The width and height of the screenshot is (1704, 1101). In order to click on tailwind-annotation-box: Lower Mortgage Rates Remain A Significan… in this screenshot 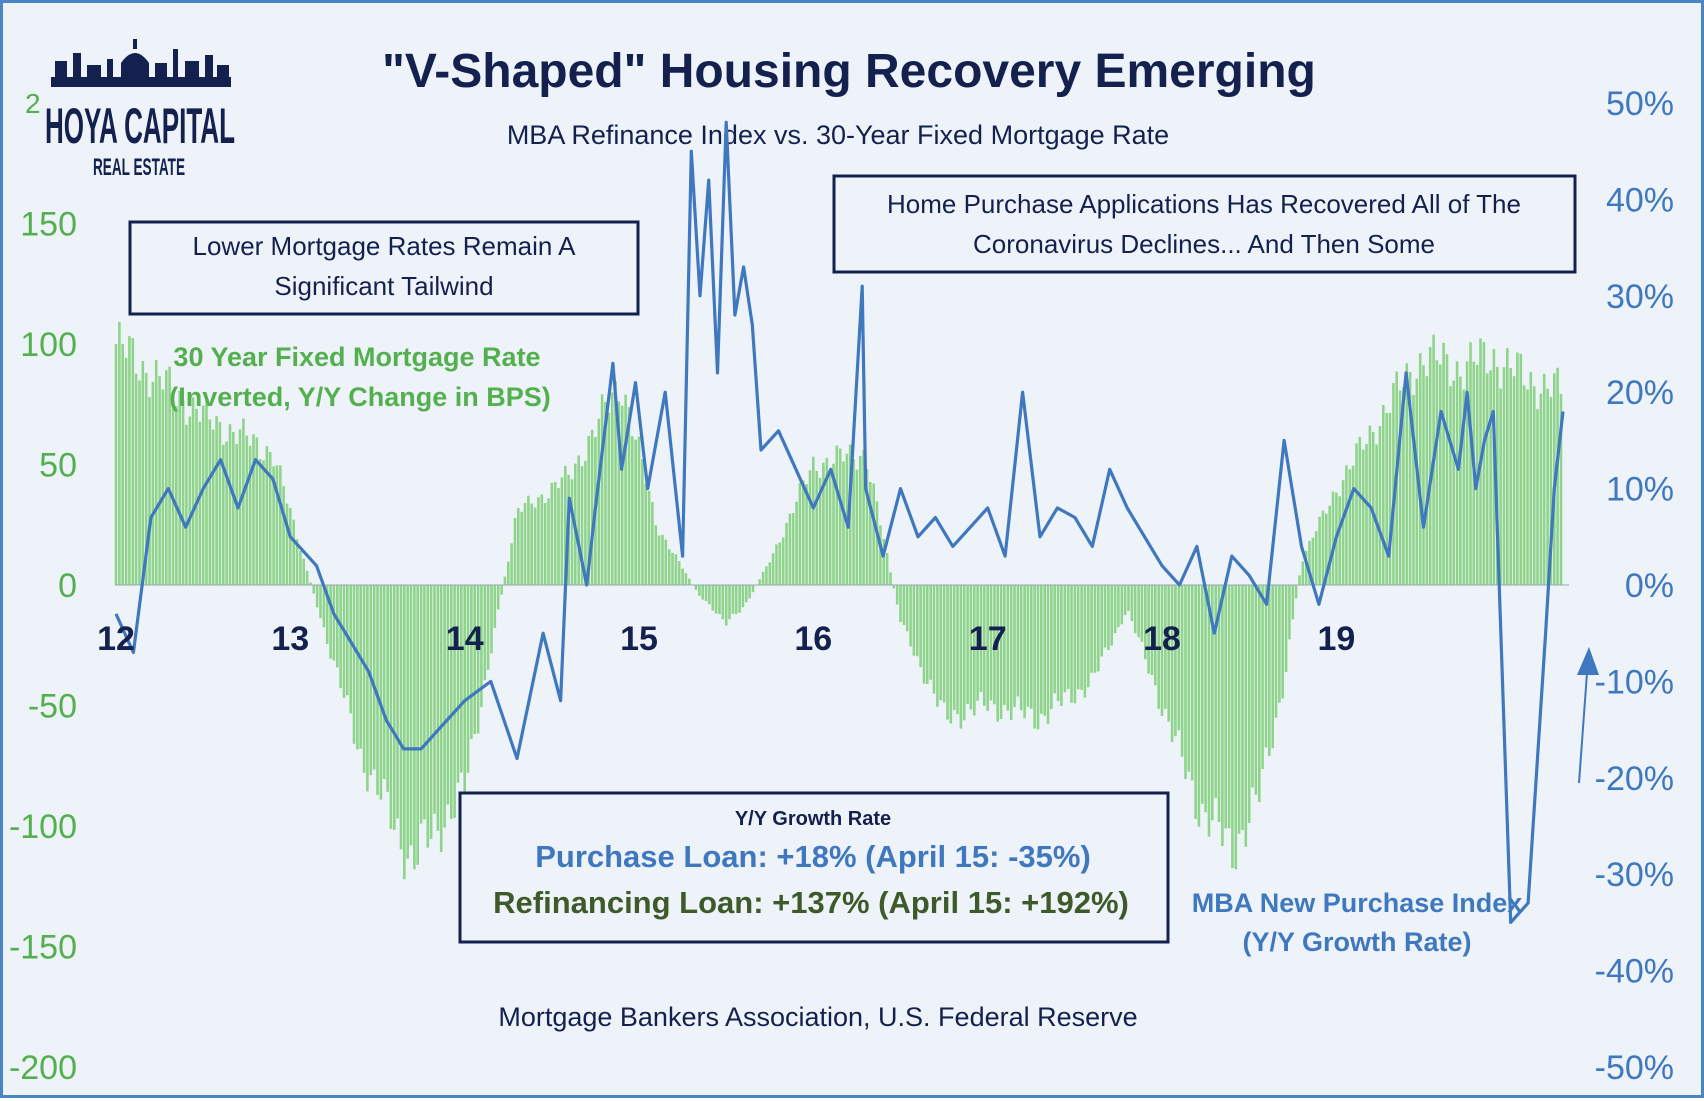, I will do `click(384, 268)`.